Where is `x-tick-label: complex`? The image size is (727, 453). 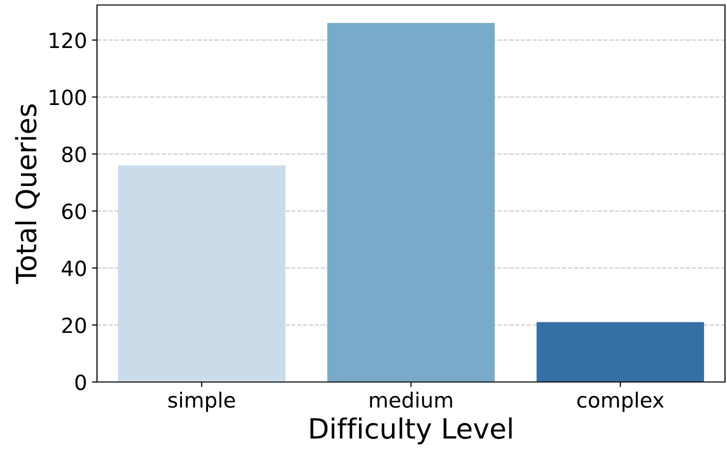 x-tick-label: complex is located at coordinates (620, 402).